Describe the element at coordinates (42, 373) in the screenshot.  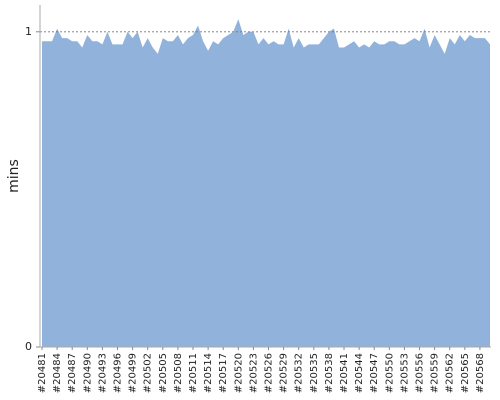
I see `x-tick-label: #20481` at that location.